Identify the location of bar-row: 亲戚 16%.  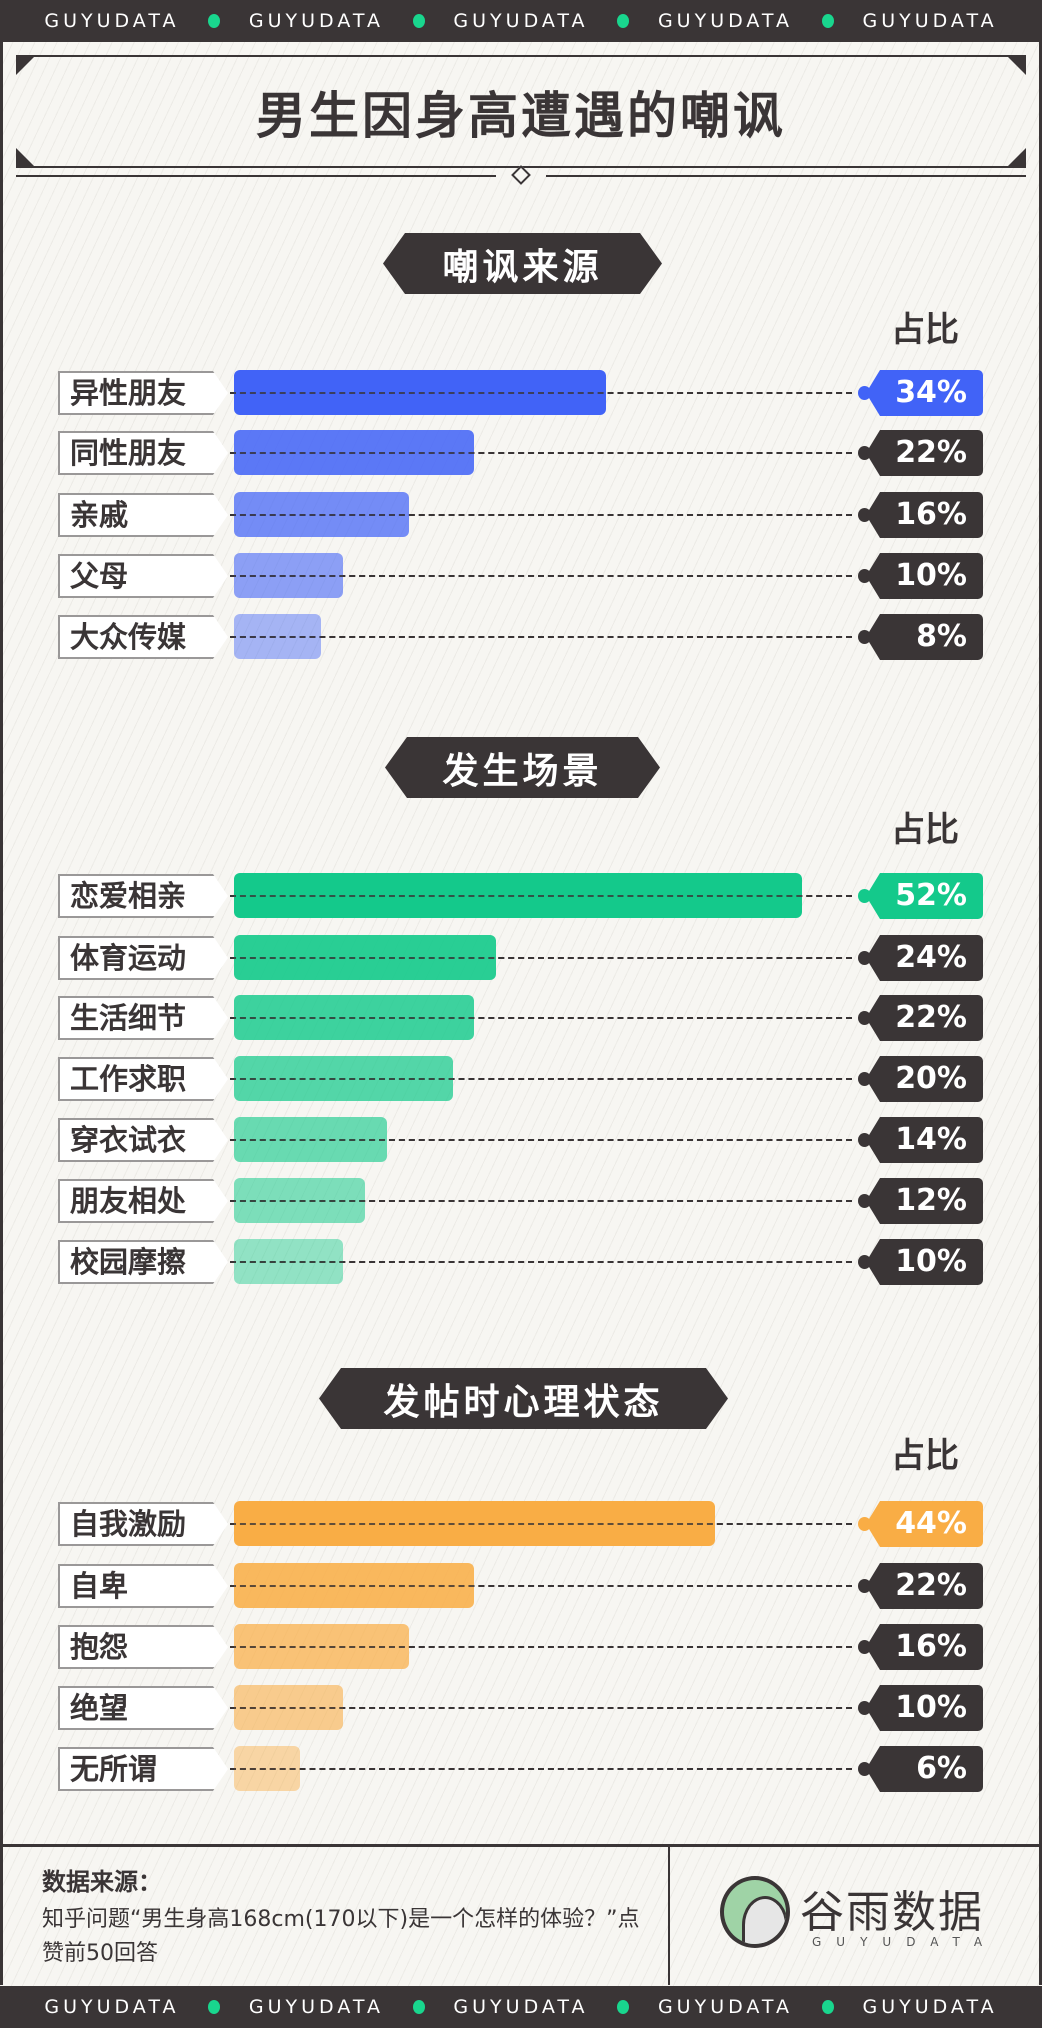
(521, 515).